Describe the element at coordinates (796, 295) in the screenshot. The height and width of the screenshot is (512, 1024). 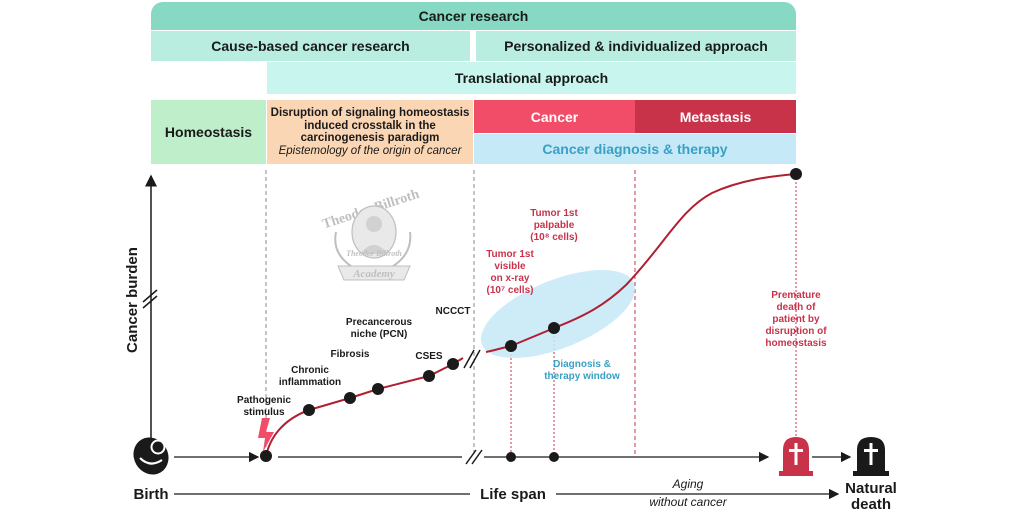
I see `premature-label-1: Premature` at that location.